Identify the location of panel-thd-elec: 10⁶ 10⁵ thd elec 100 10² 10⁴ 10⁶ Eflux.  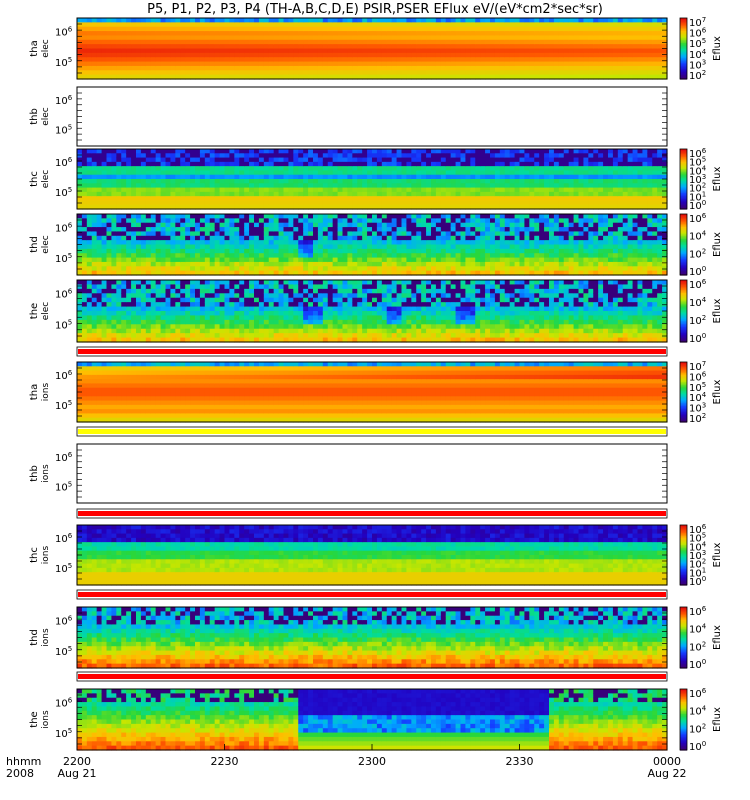
(376, 245).